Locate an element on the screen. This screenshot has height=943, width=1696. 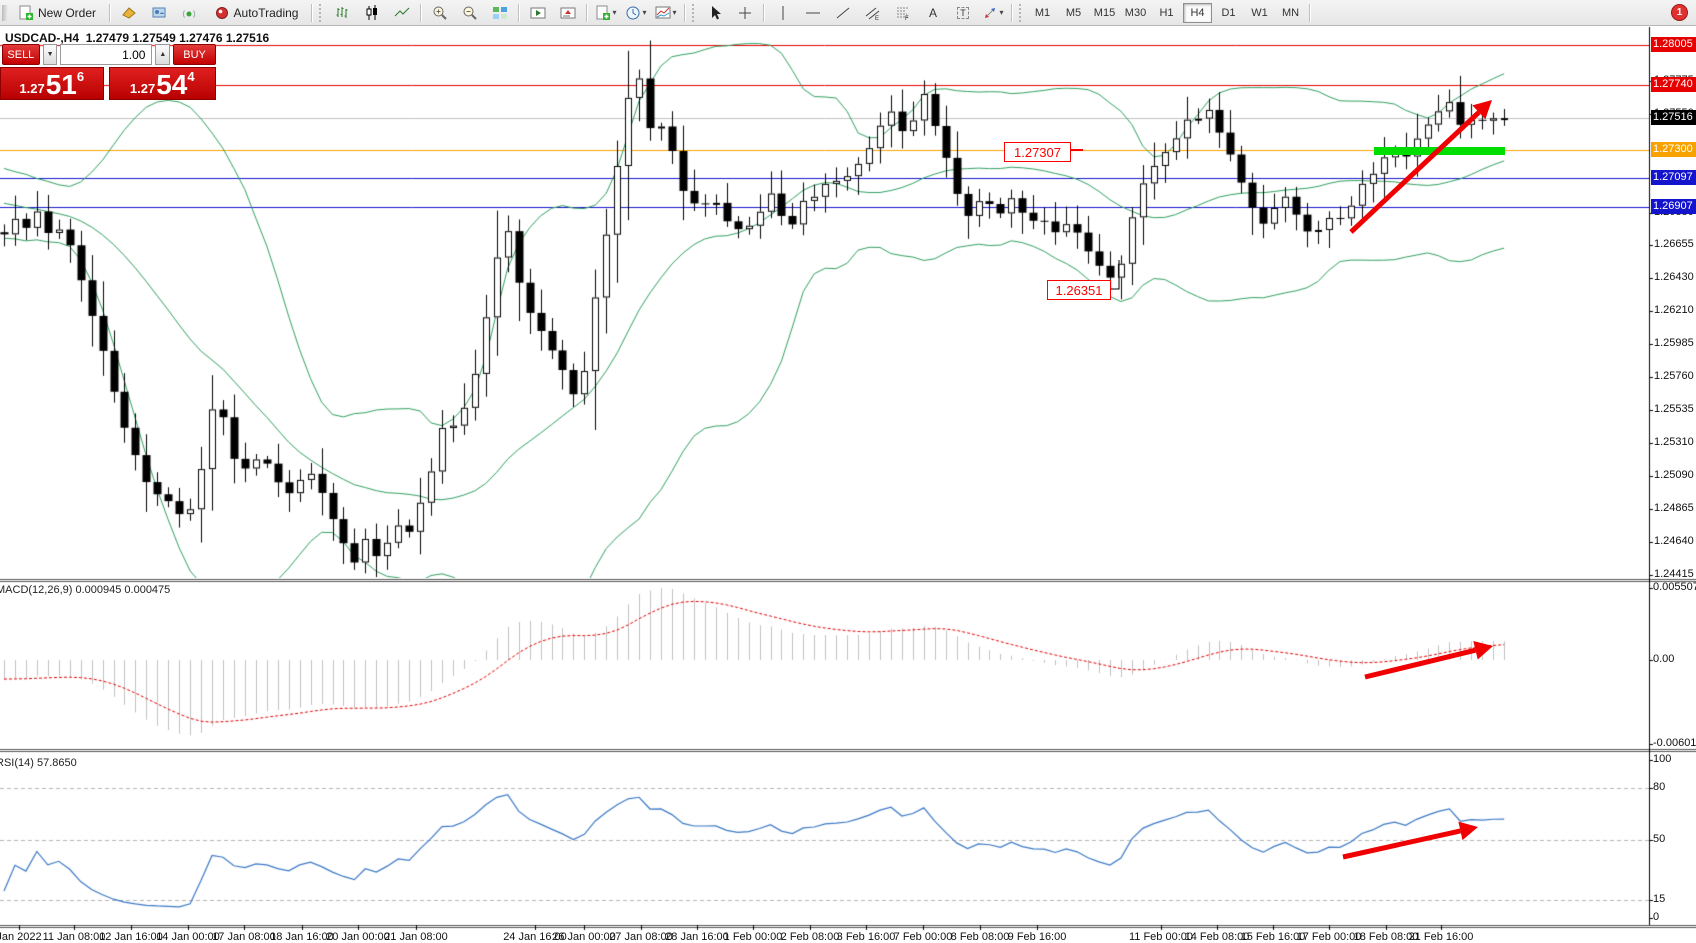
price-axis-tick: 1.26210 is located at coordinates (1674, 310).